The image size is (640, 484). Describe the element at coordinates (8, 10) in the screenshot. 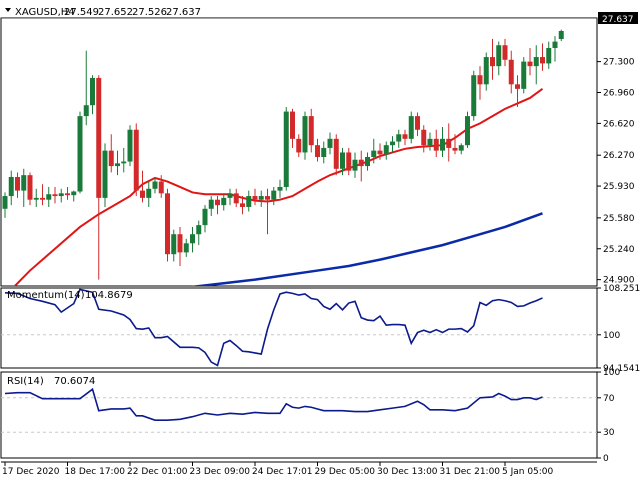

I see `collapse-triangle-icon` at that location.